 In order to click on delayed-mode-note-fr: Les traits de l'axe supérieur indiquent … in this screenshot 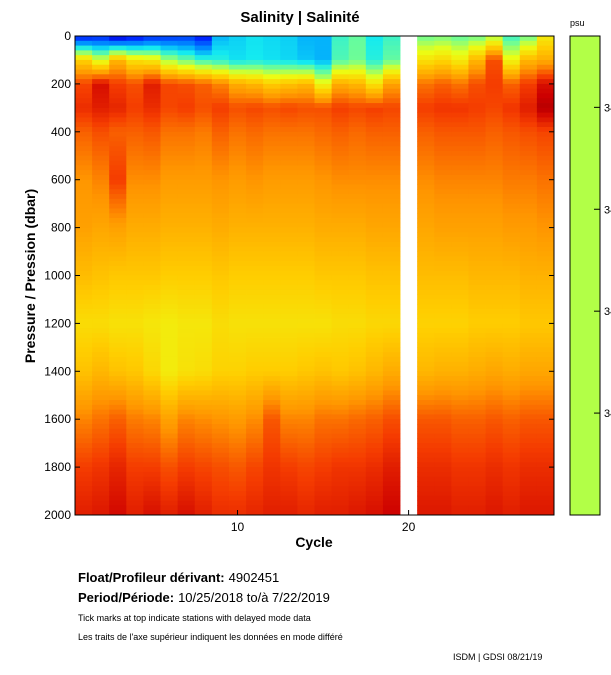, I will do `click(210, 637)`.